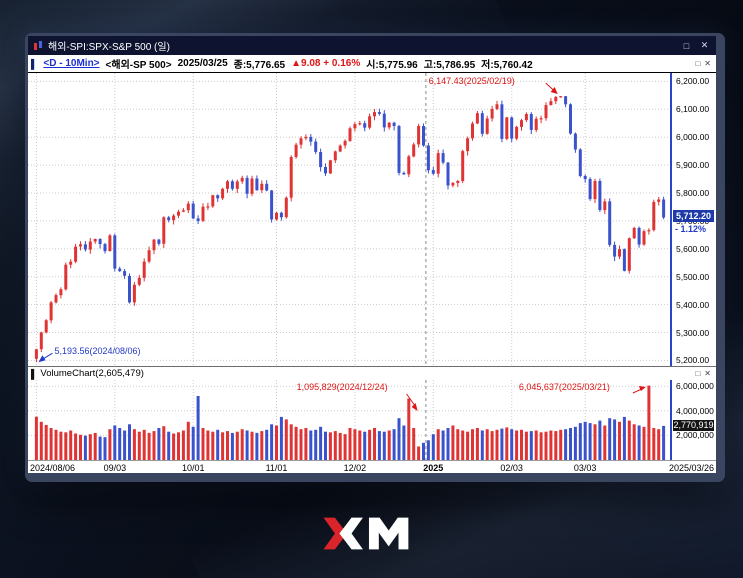 This screenshot has height=578, width=743. I want to click on low-annotation: 5,193.56(2024/08/06), so click(97, 351).